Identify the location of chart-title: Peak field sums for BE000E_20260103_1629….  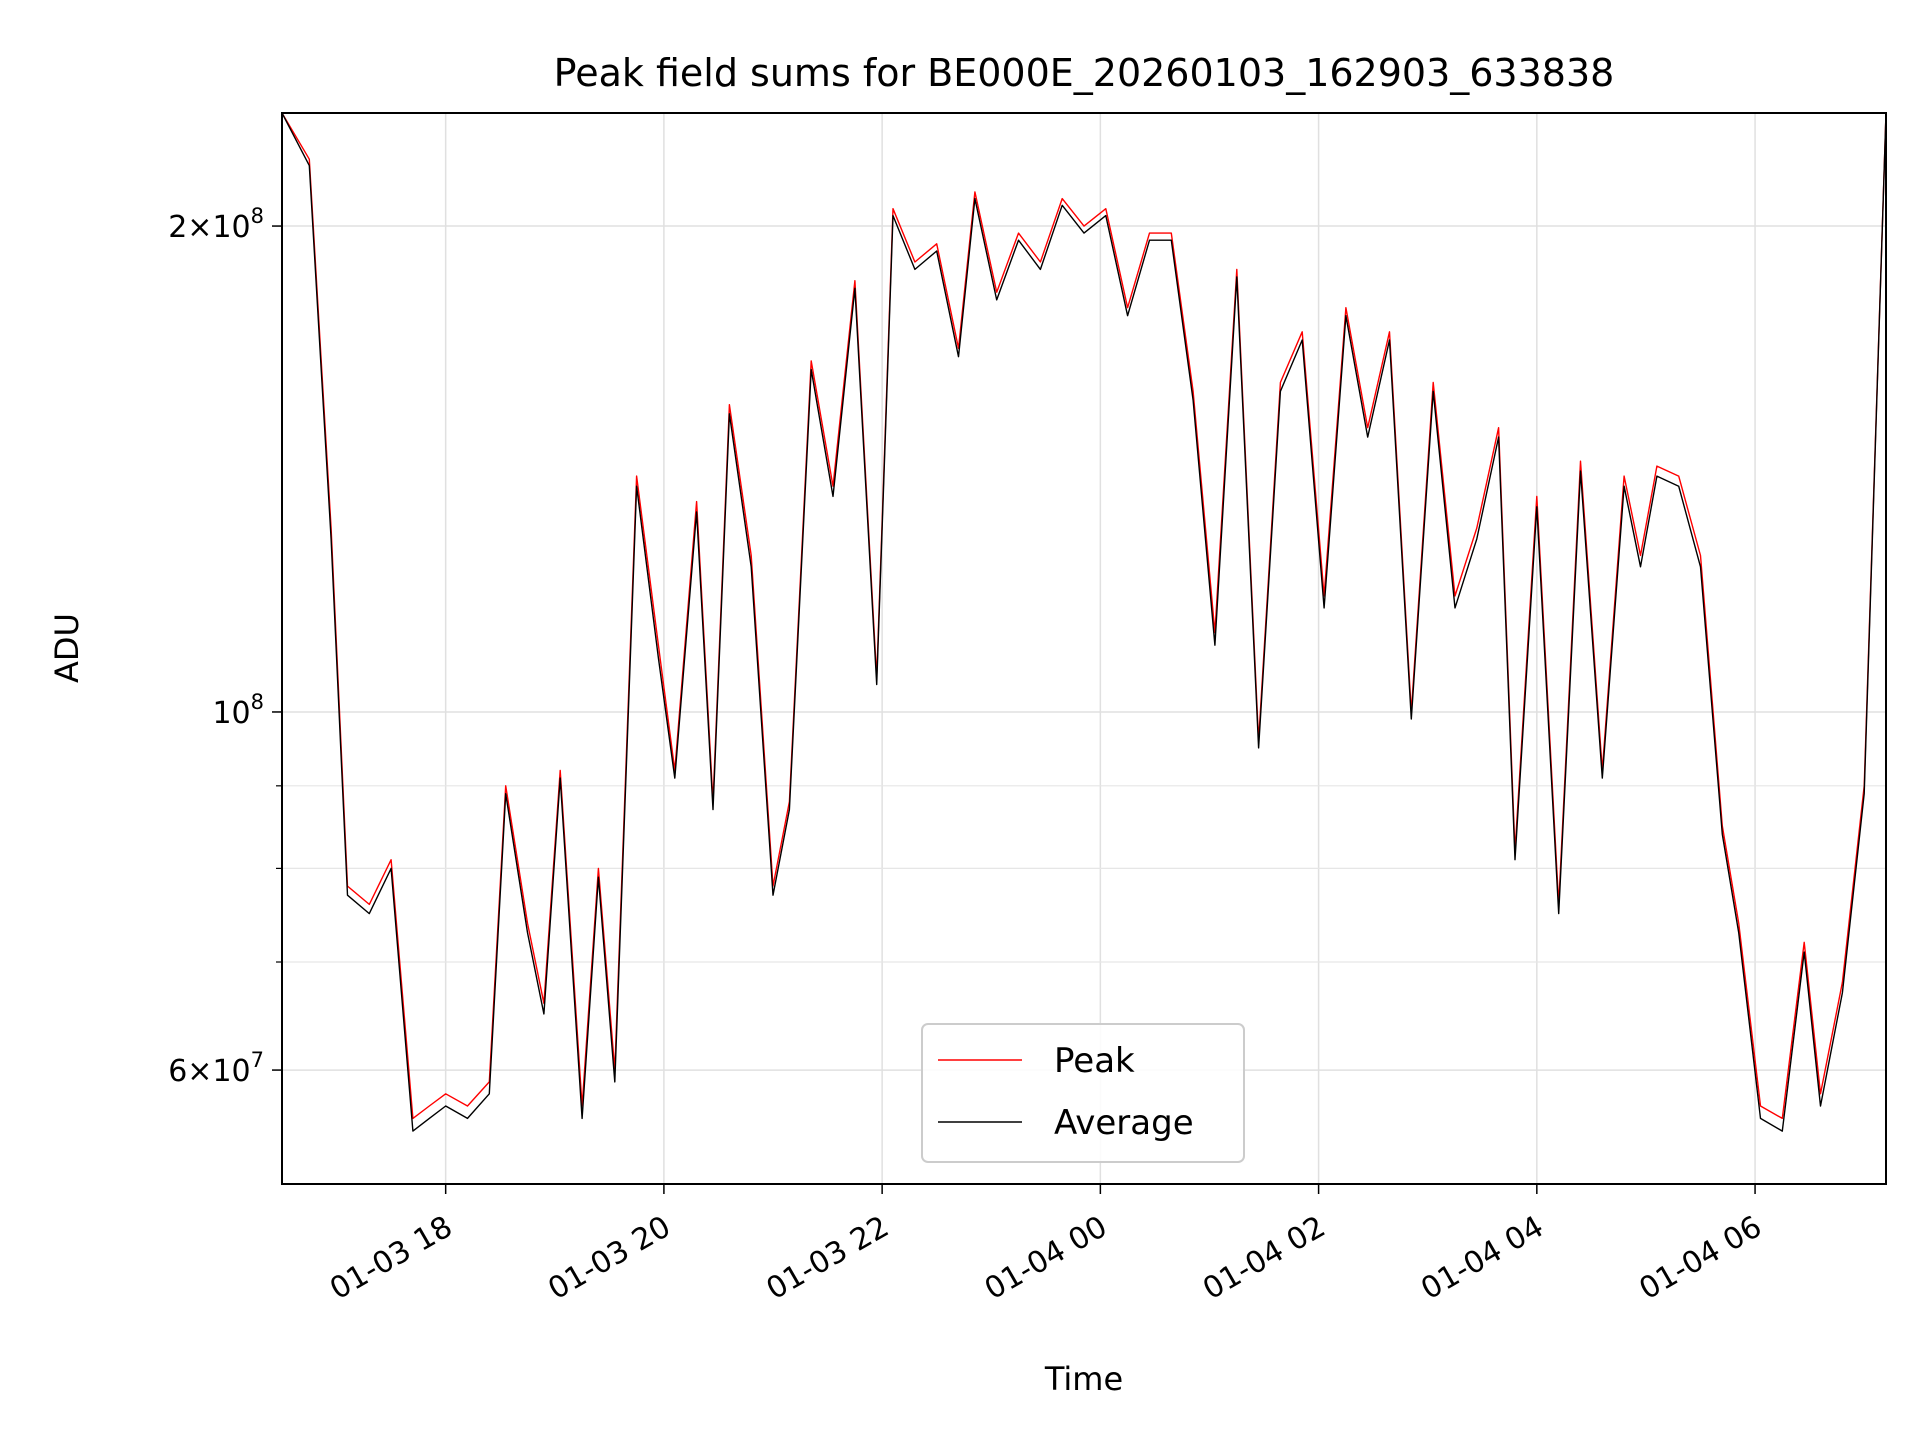
(1084, 73).